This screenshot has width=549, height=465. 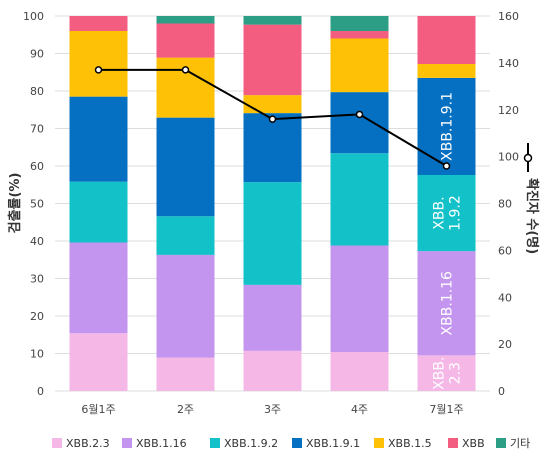 I want to click on y2-axis-label: 확진자 수(명), so click(x=532, y=216).